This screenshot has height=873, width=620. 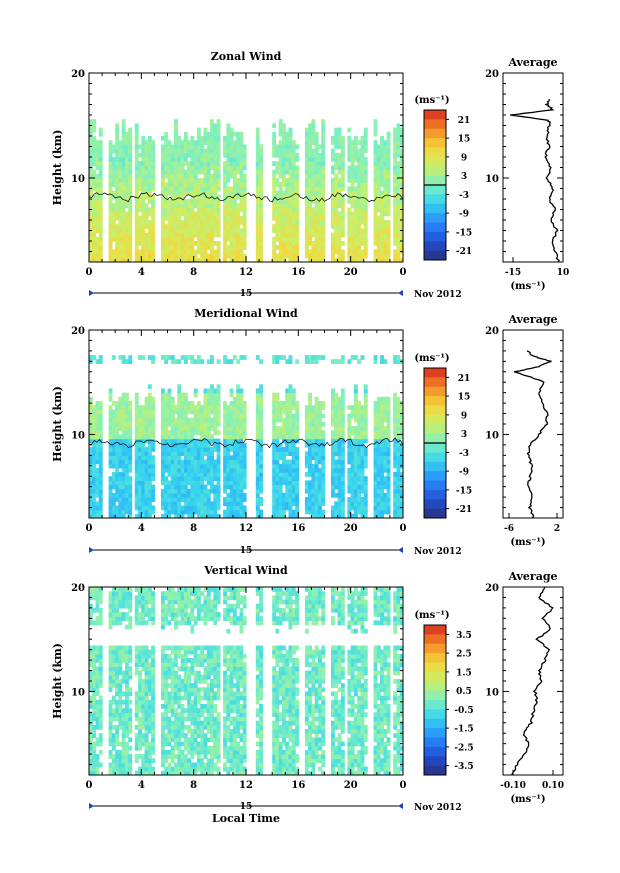 I want to click on profile-x-tick-label: -6, so click(x=509, y=529).